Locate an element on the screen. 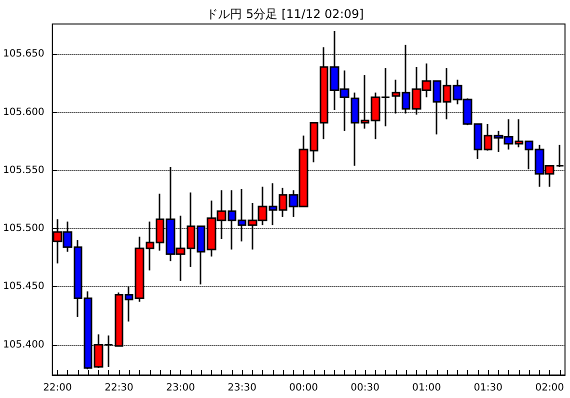 This screenshot has width=570, height=398. x-tick-label: 22:00 is located at coordinates (57, 388).